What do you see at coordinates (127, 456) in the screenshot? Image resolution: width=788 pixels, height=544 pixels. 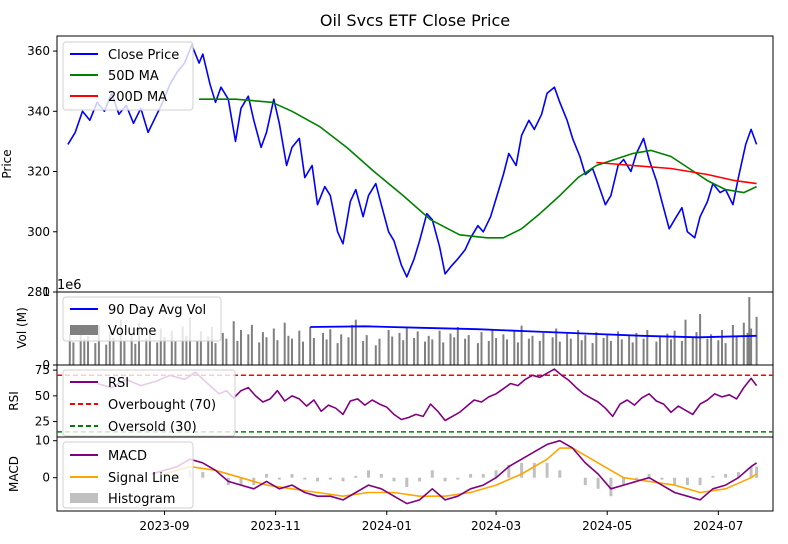 I see `legend-label-macd: MACD` at bounding box center [127, 456].